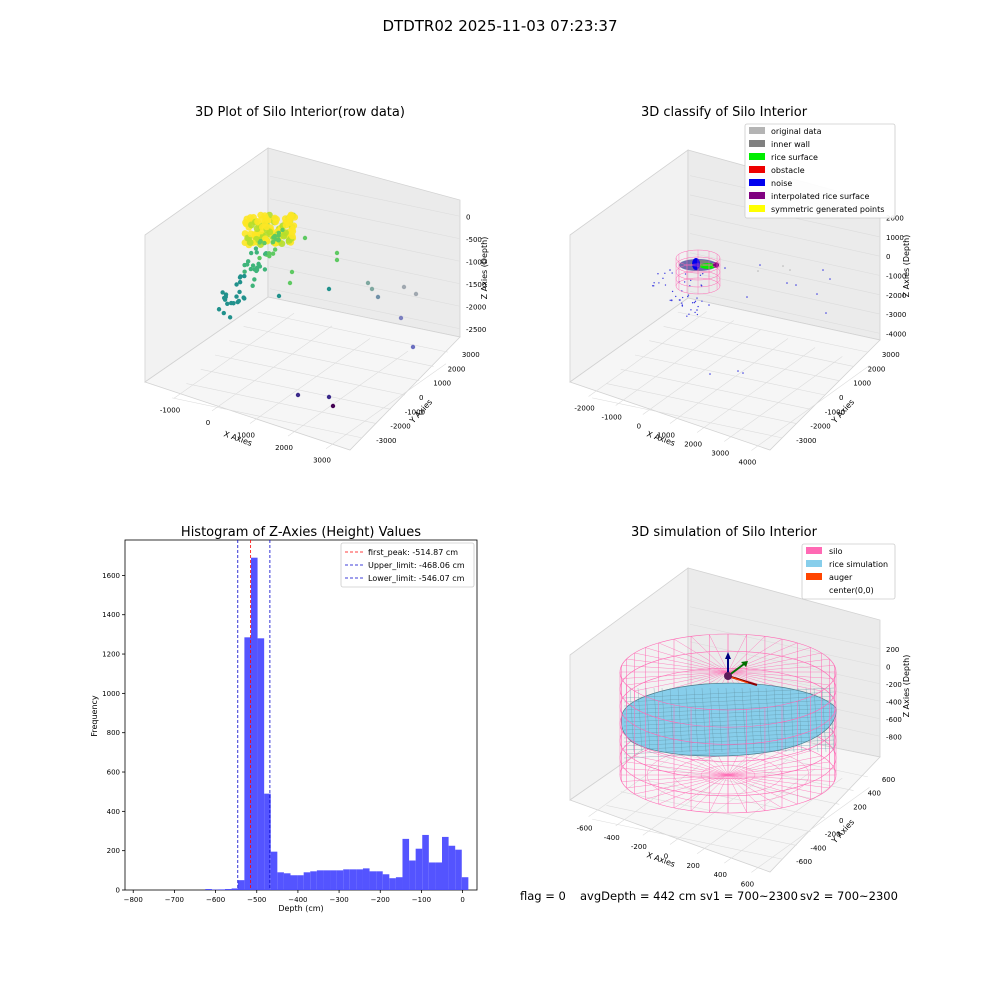 The height and width of the screenshot is (1000, 1000). I want to click on p4-x-tick: 400, so click(720, 875).